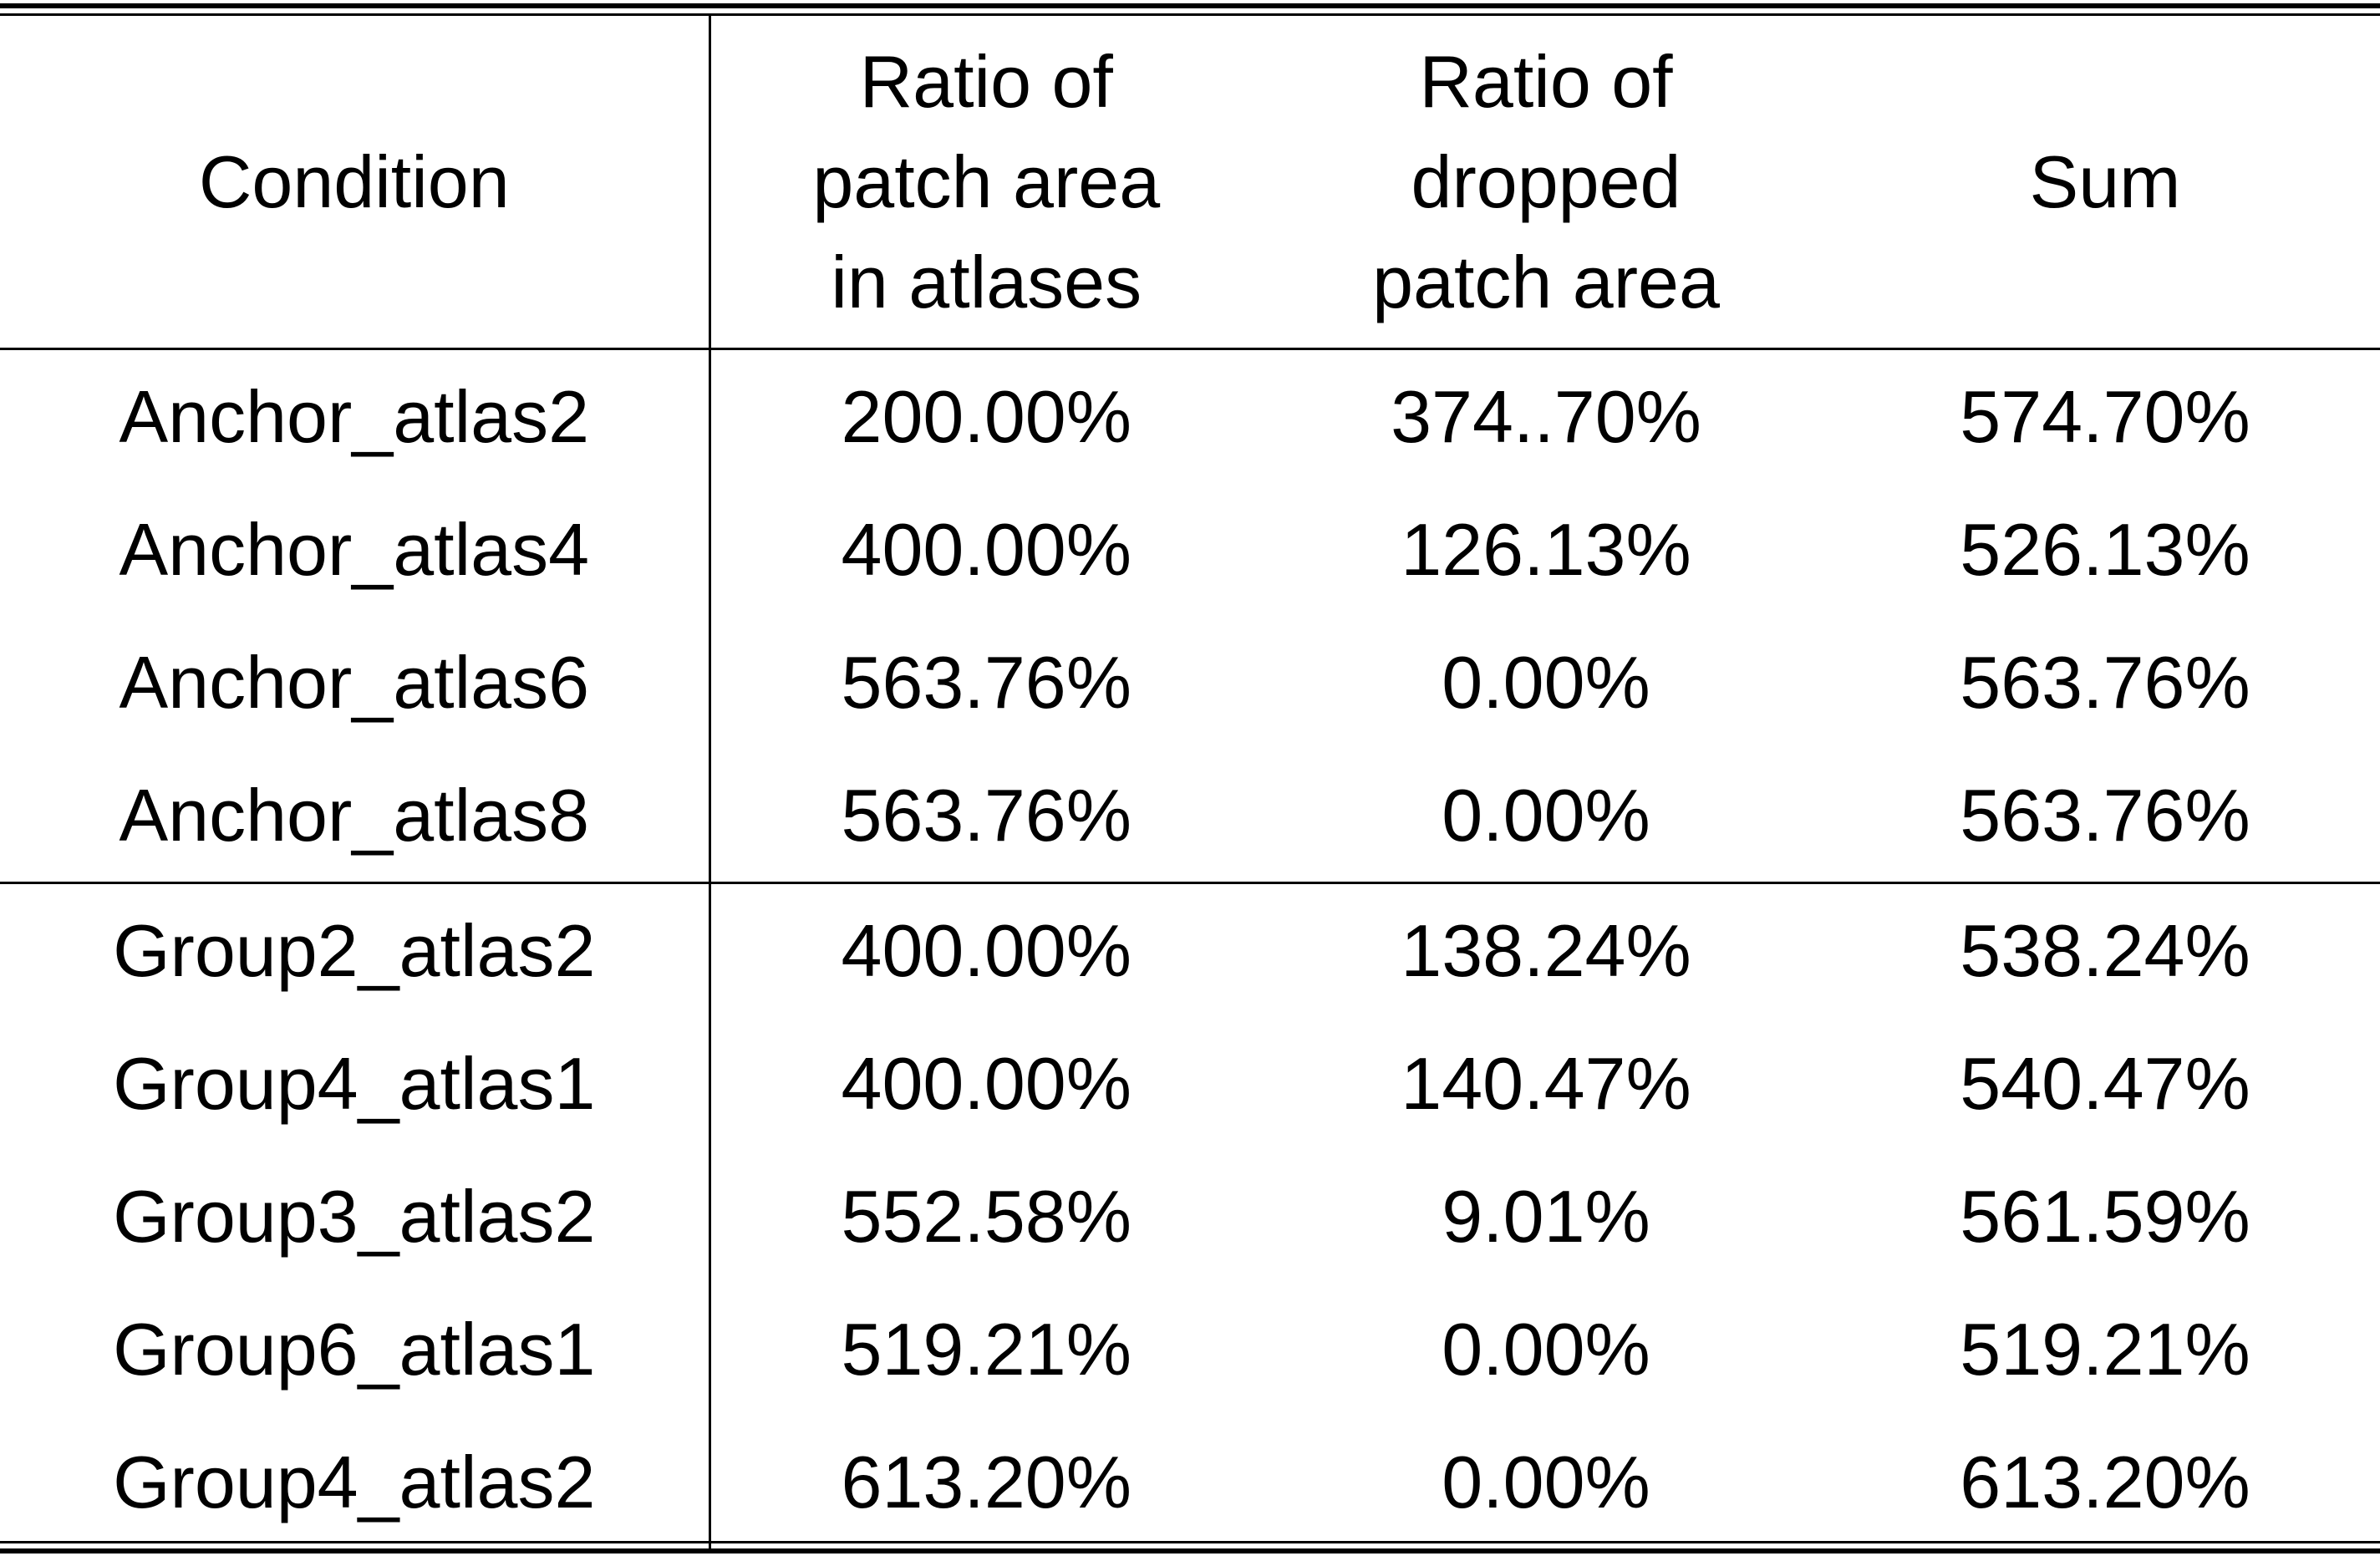  What do you see at coordinates (355, 1482) in the screenshot?
I see `cell-condition: Group4_atlas2` at bounding box center [355, 1482].